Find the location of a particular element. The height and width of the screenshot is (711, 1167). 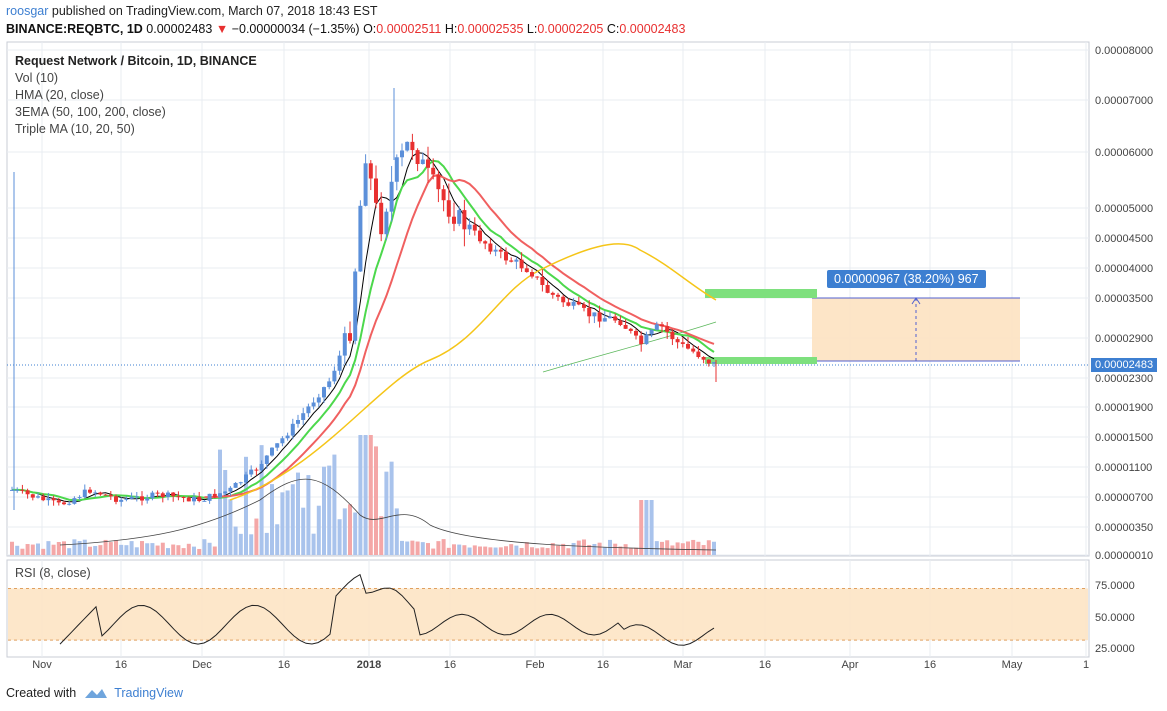

target-zone-top is located at coordinates (761, 293).